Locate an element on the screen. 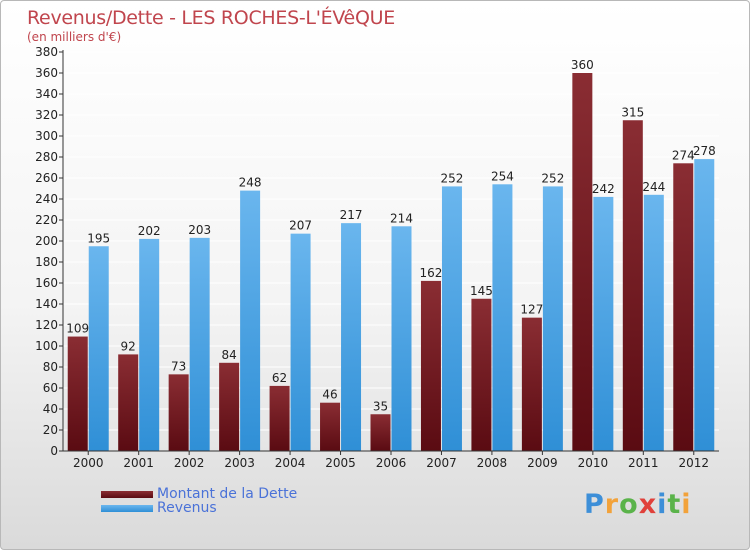 The width and height of the screenshot is (750, 550). x-tick-label: 2006 is located at coordinates (391, 463).